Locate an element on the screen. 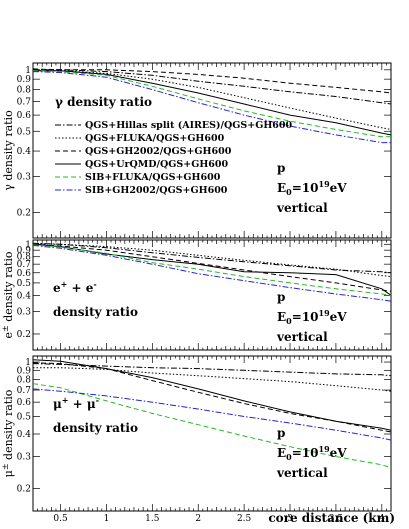  legend-label-2: QGS+FLUKA/QGS+GH600 is located at coordinates (155, 138).